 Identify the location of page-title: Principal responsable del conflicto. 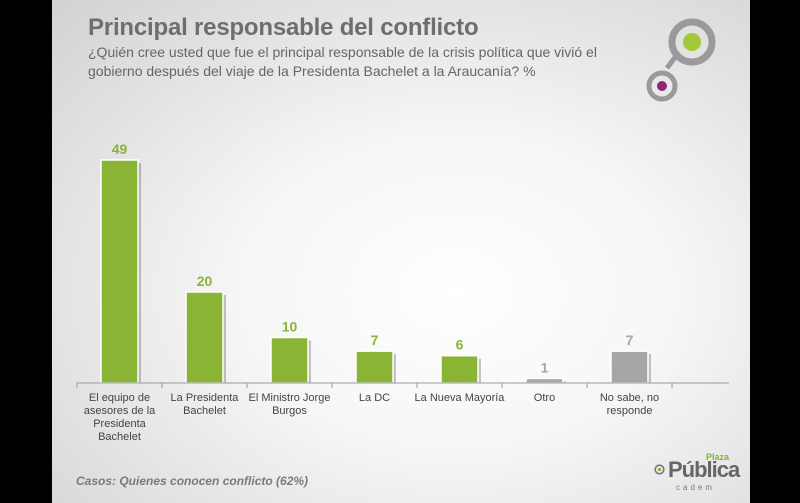
(283, 27).